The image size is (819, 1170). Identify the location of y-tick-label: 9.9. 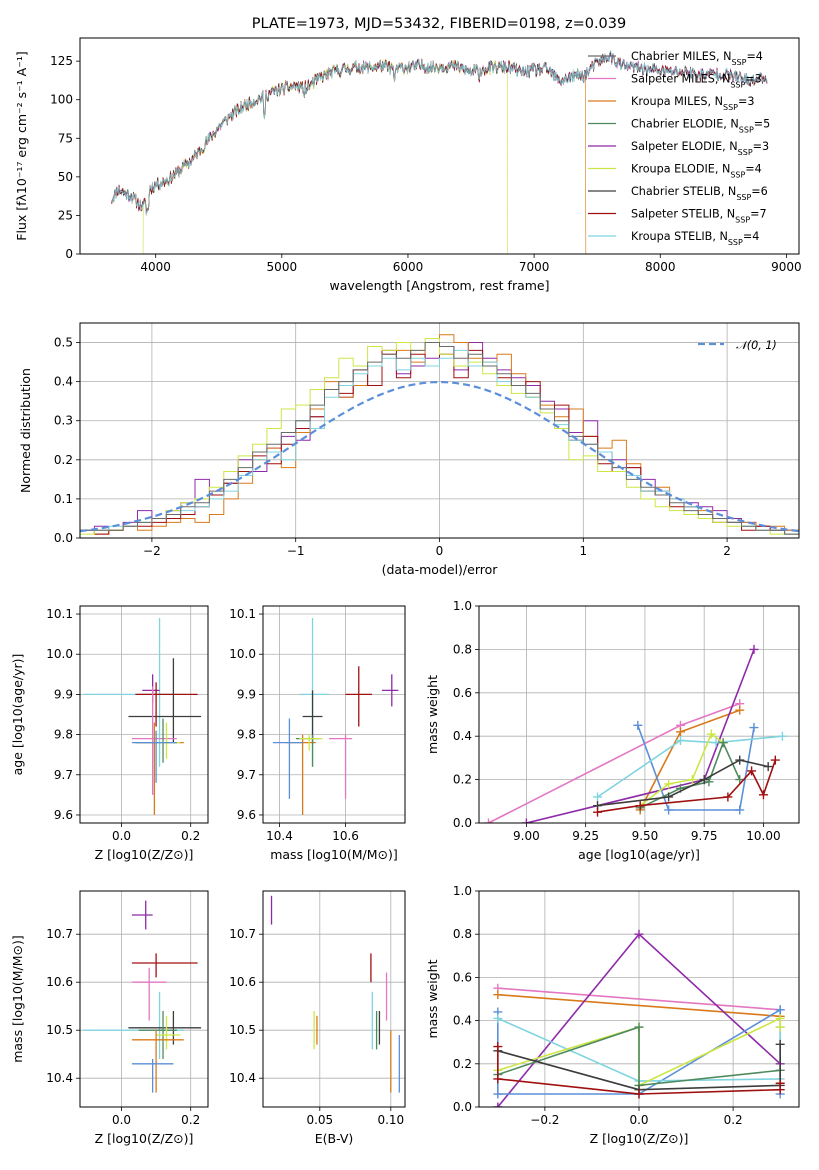
(63, 694).